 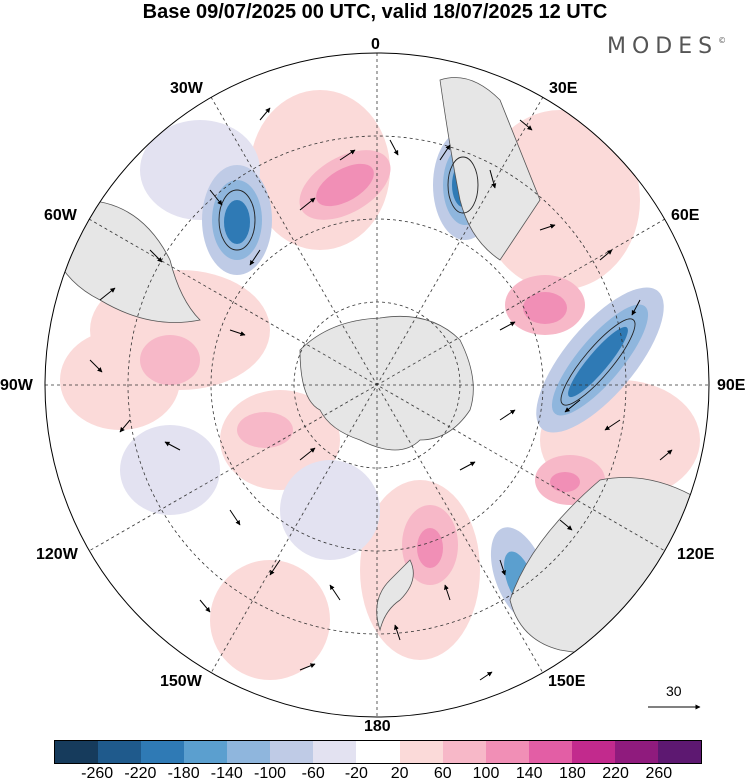 I want to click on lon-label-120e: 120E, so click(x=696, y=554).